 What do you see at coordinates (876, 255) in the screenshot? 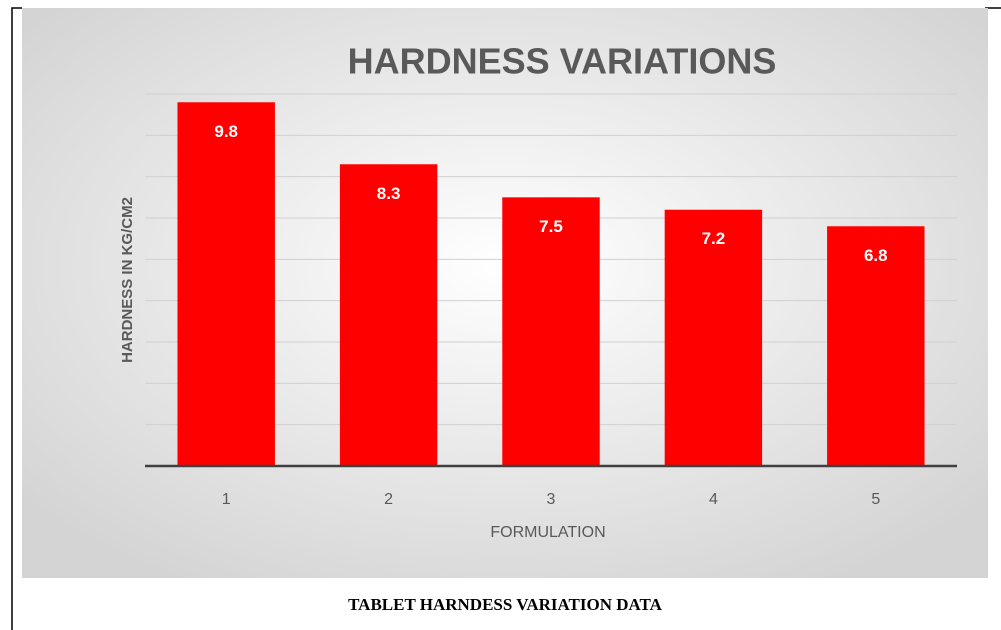
I see `value-label: 6.8` at bounding box center [876, 255].